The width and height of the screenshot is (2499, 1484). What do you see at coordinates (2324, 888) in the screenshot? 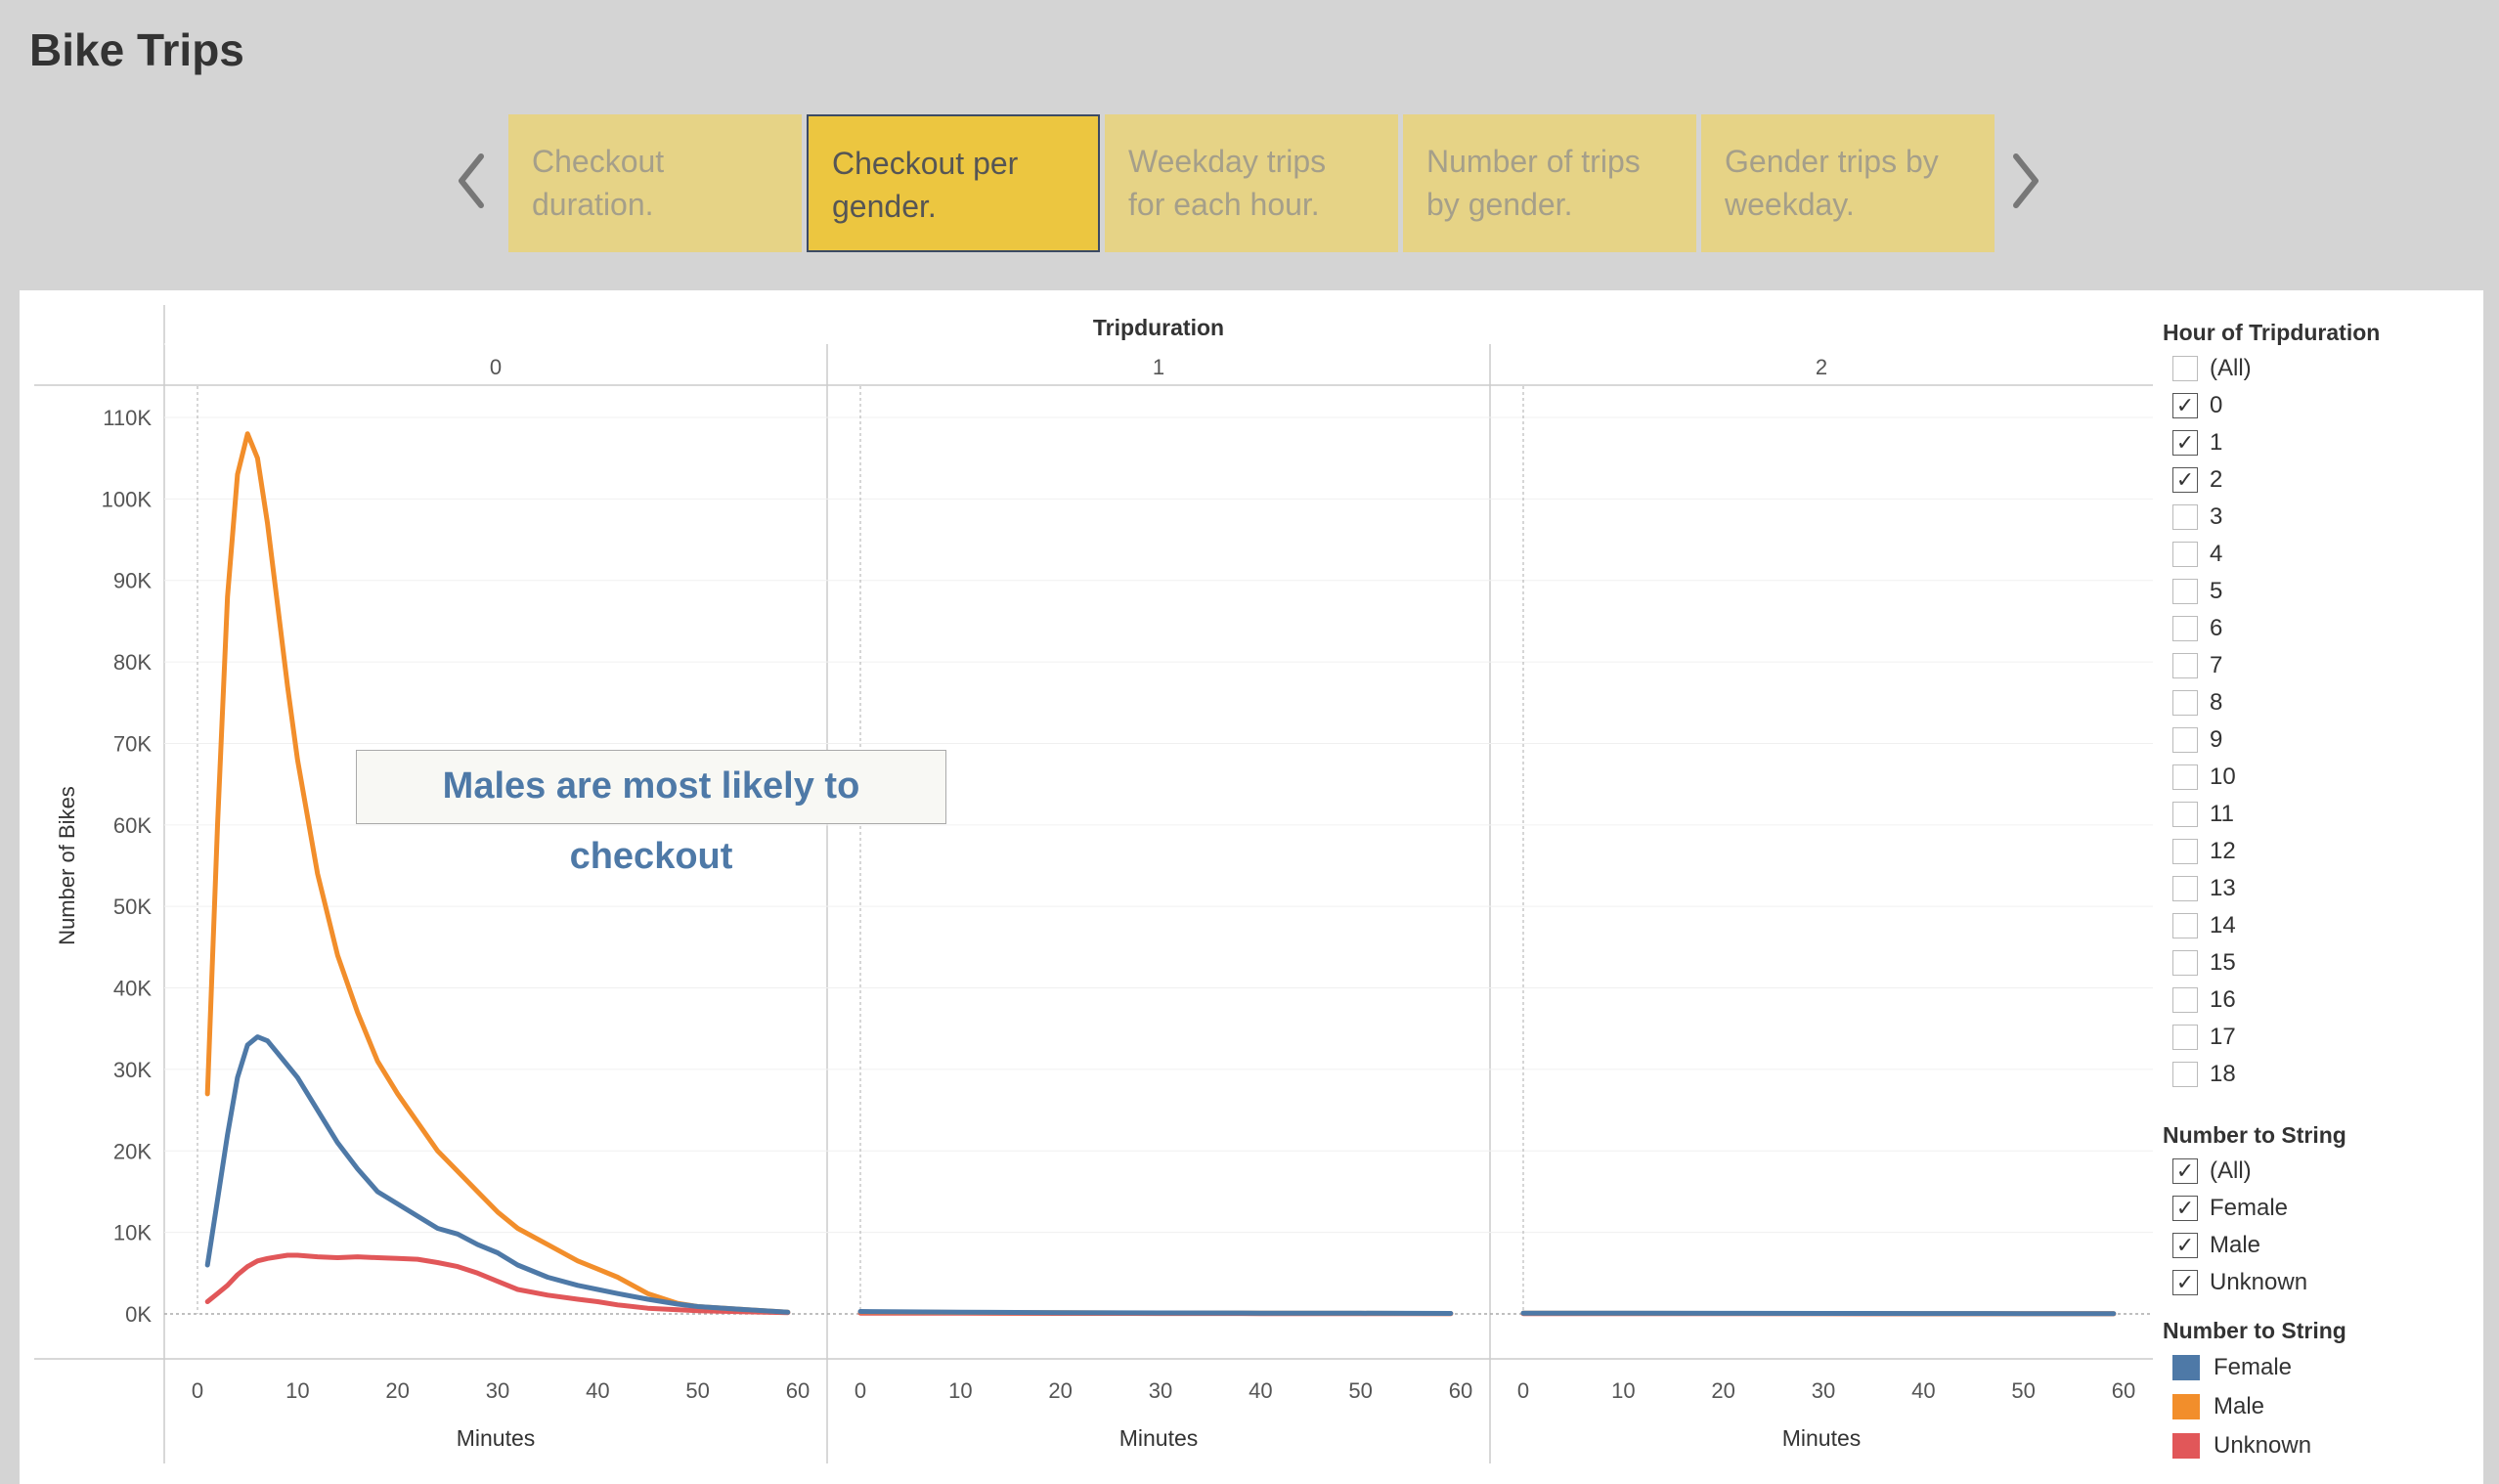
I see `hour-item: 13` at bounding box center [2324, 888].